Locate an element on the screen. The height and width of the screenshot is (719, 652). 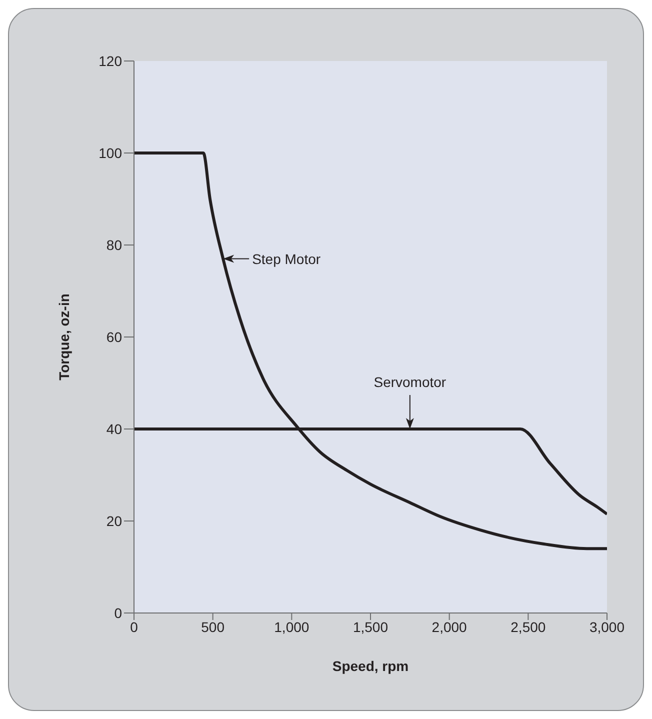
x-tick-label: 2,500 is located at coordinates (528, 626).